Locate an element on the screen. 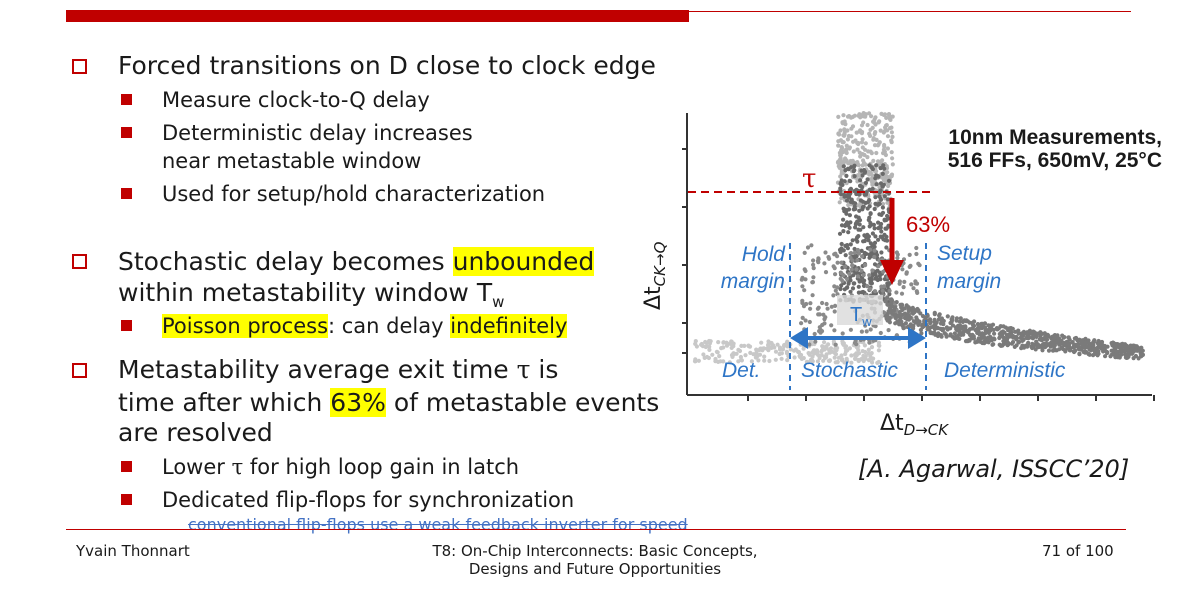 The height and width of the screenshot is (590, 1204). measurement-label-2: 516 FFs, 650mV, 25°C is located at coordinates (1055, 160).